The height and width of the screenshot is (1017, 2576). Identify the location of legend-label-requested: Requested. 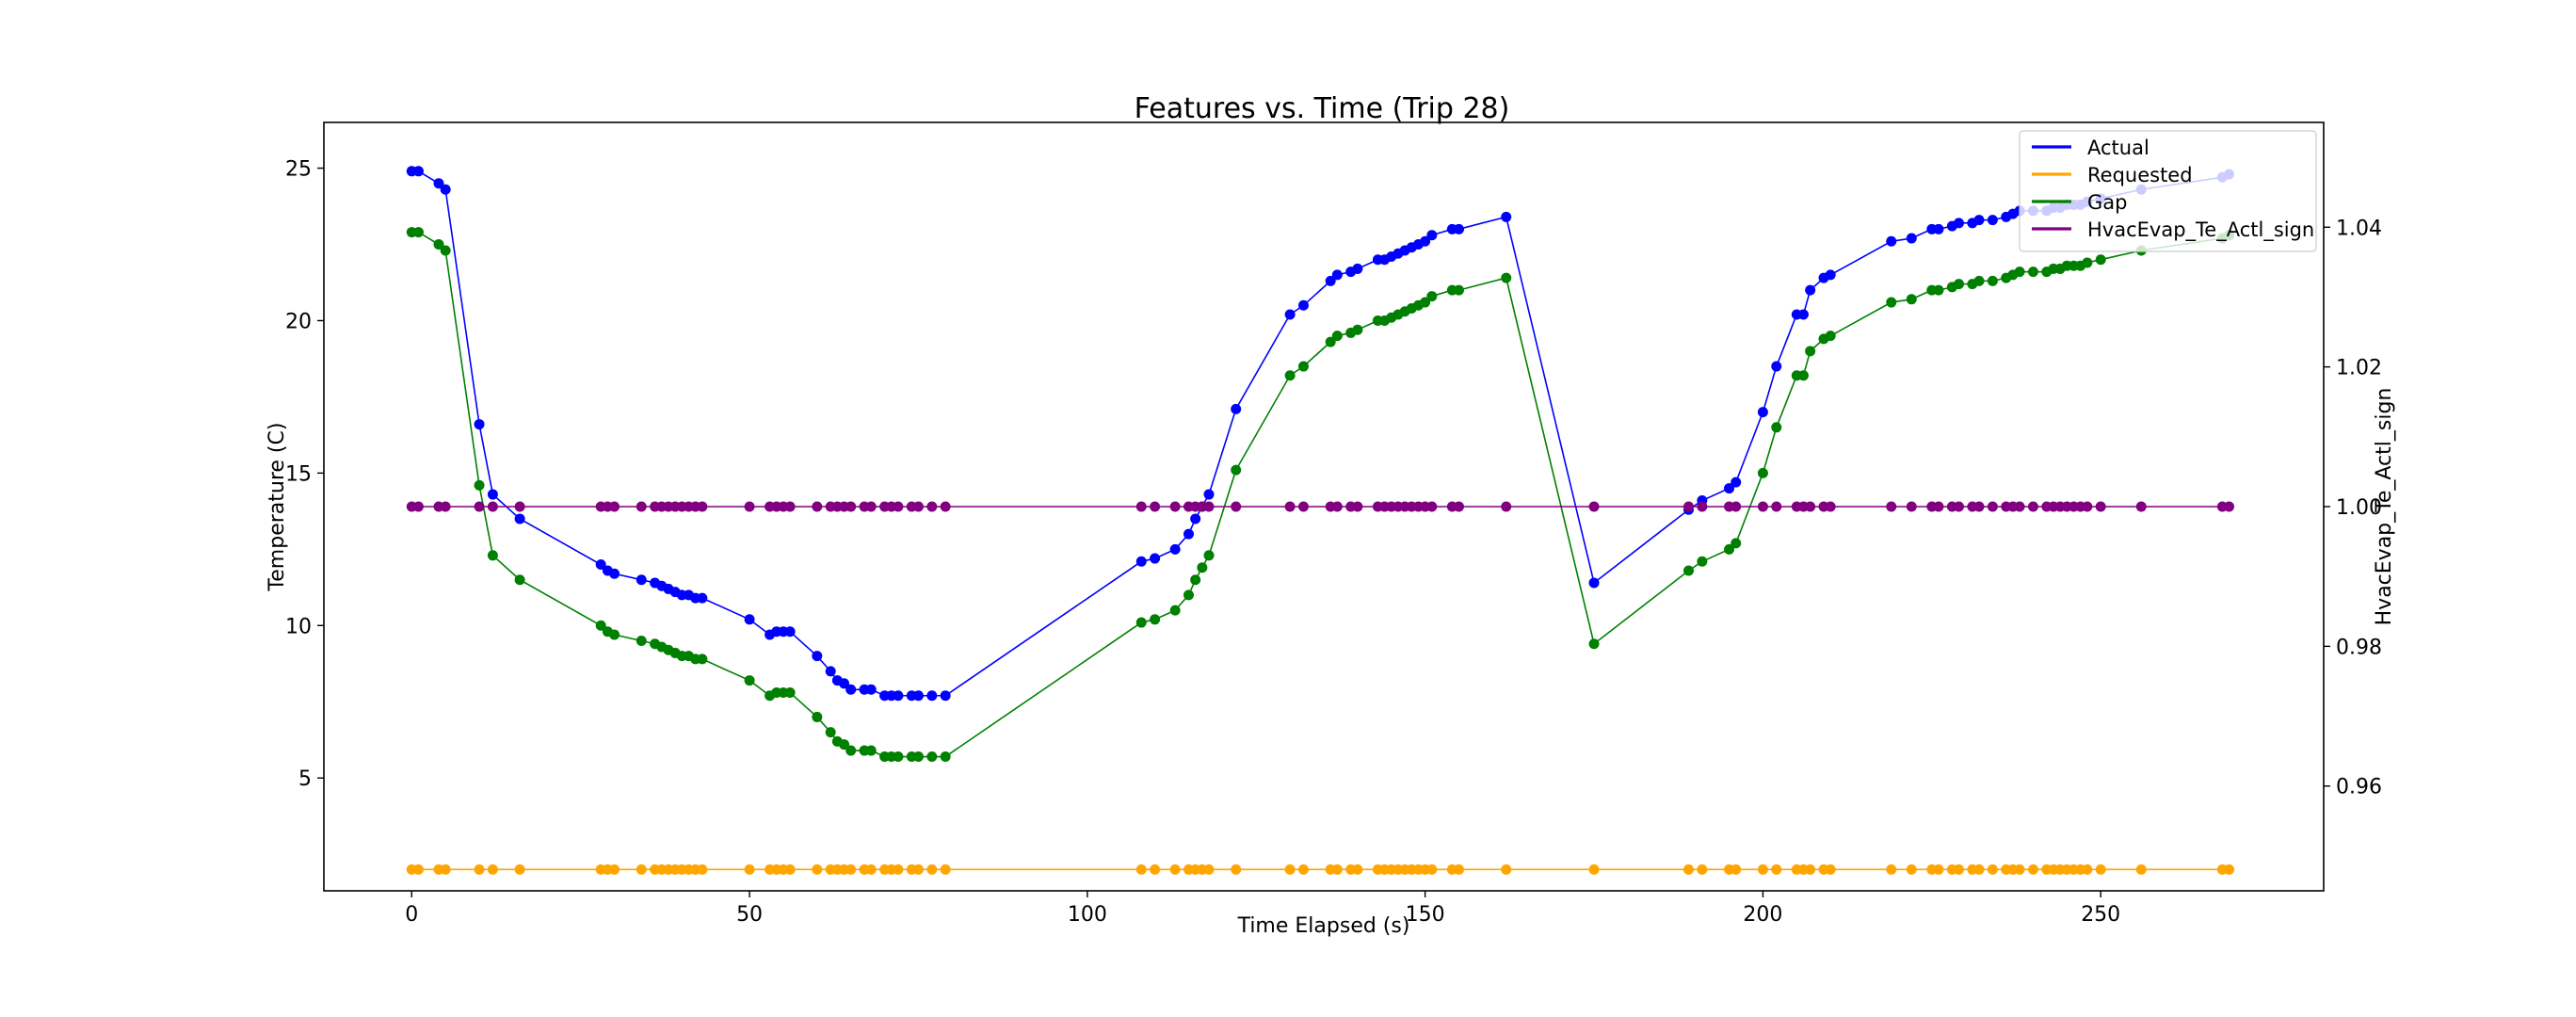
(2140, 175).